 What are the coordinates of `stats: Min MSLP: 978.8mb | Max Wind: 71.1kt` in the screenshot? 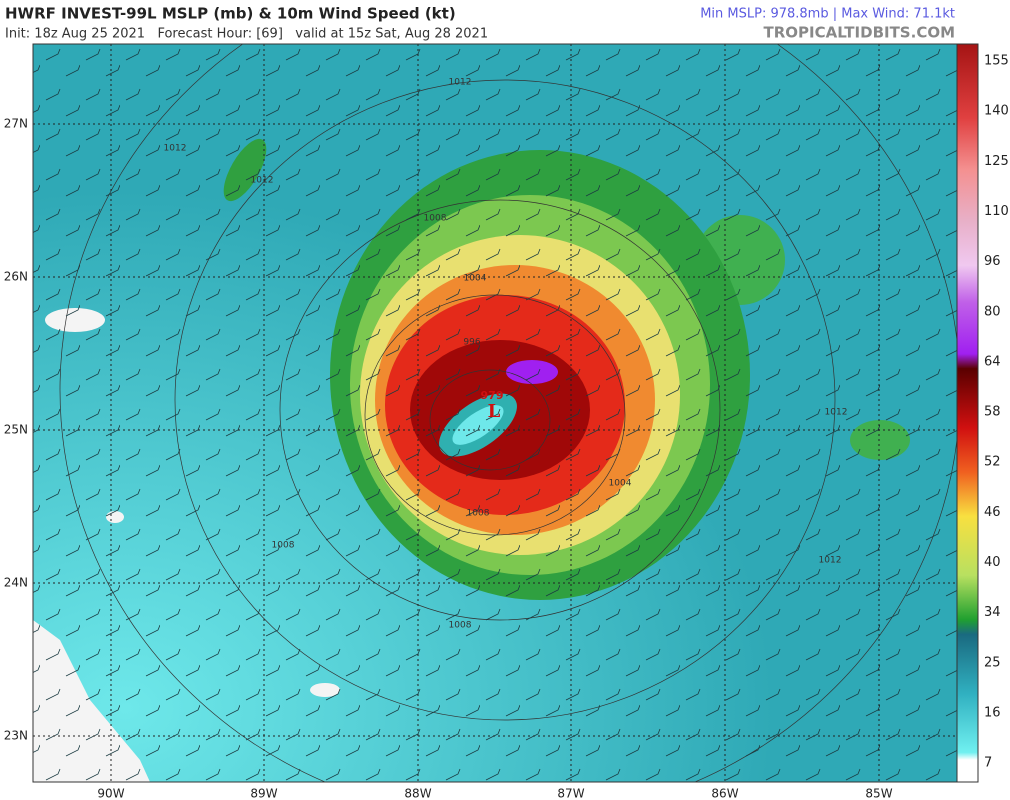 It's located at (827, 14).